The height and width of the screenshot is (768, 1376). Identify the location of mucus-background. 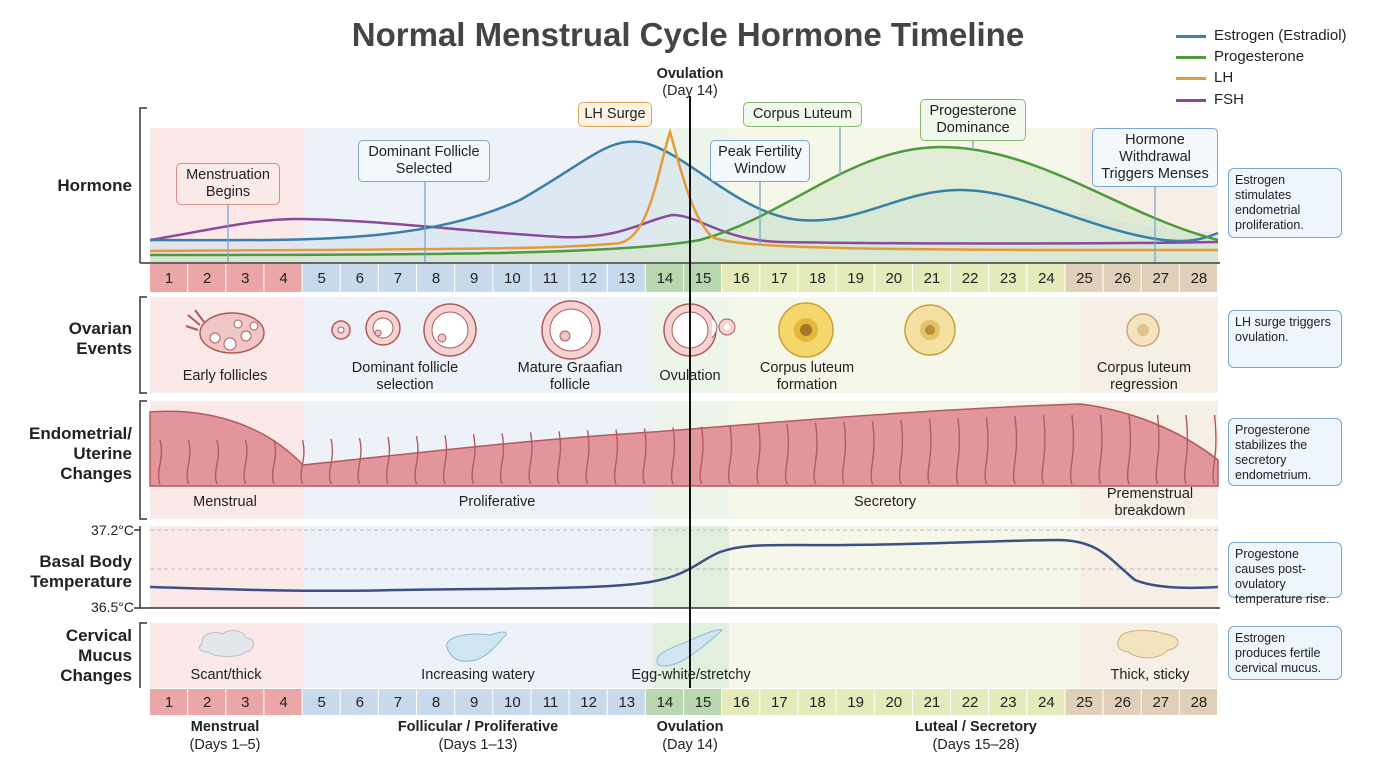
(678, 655).